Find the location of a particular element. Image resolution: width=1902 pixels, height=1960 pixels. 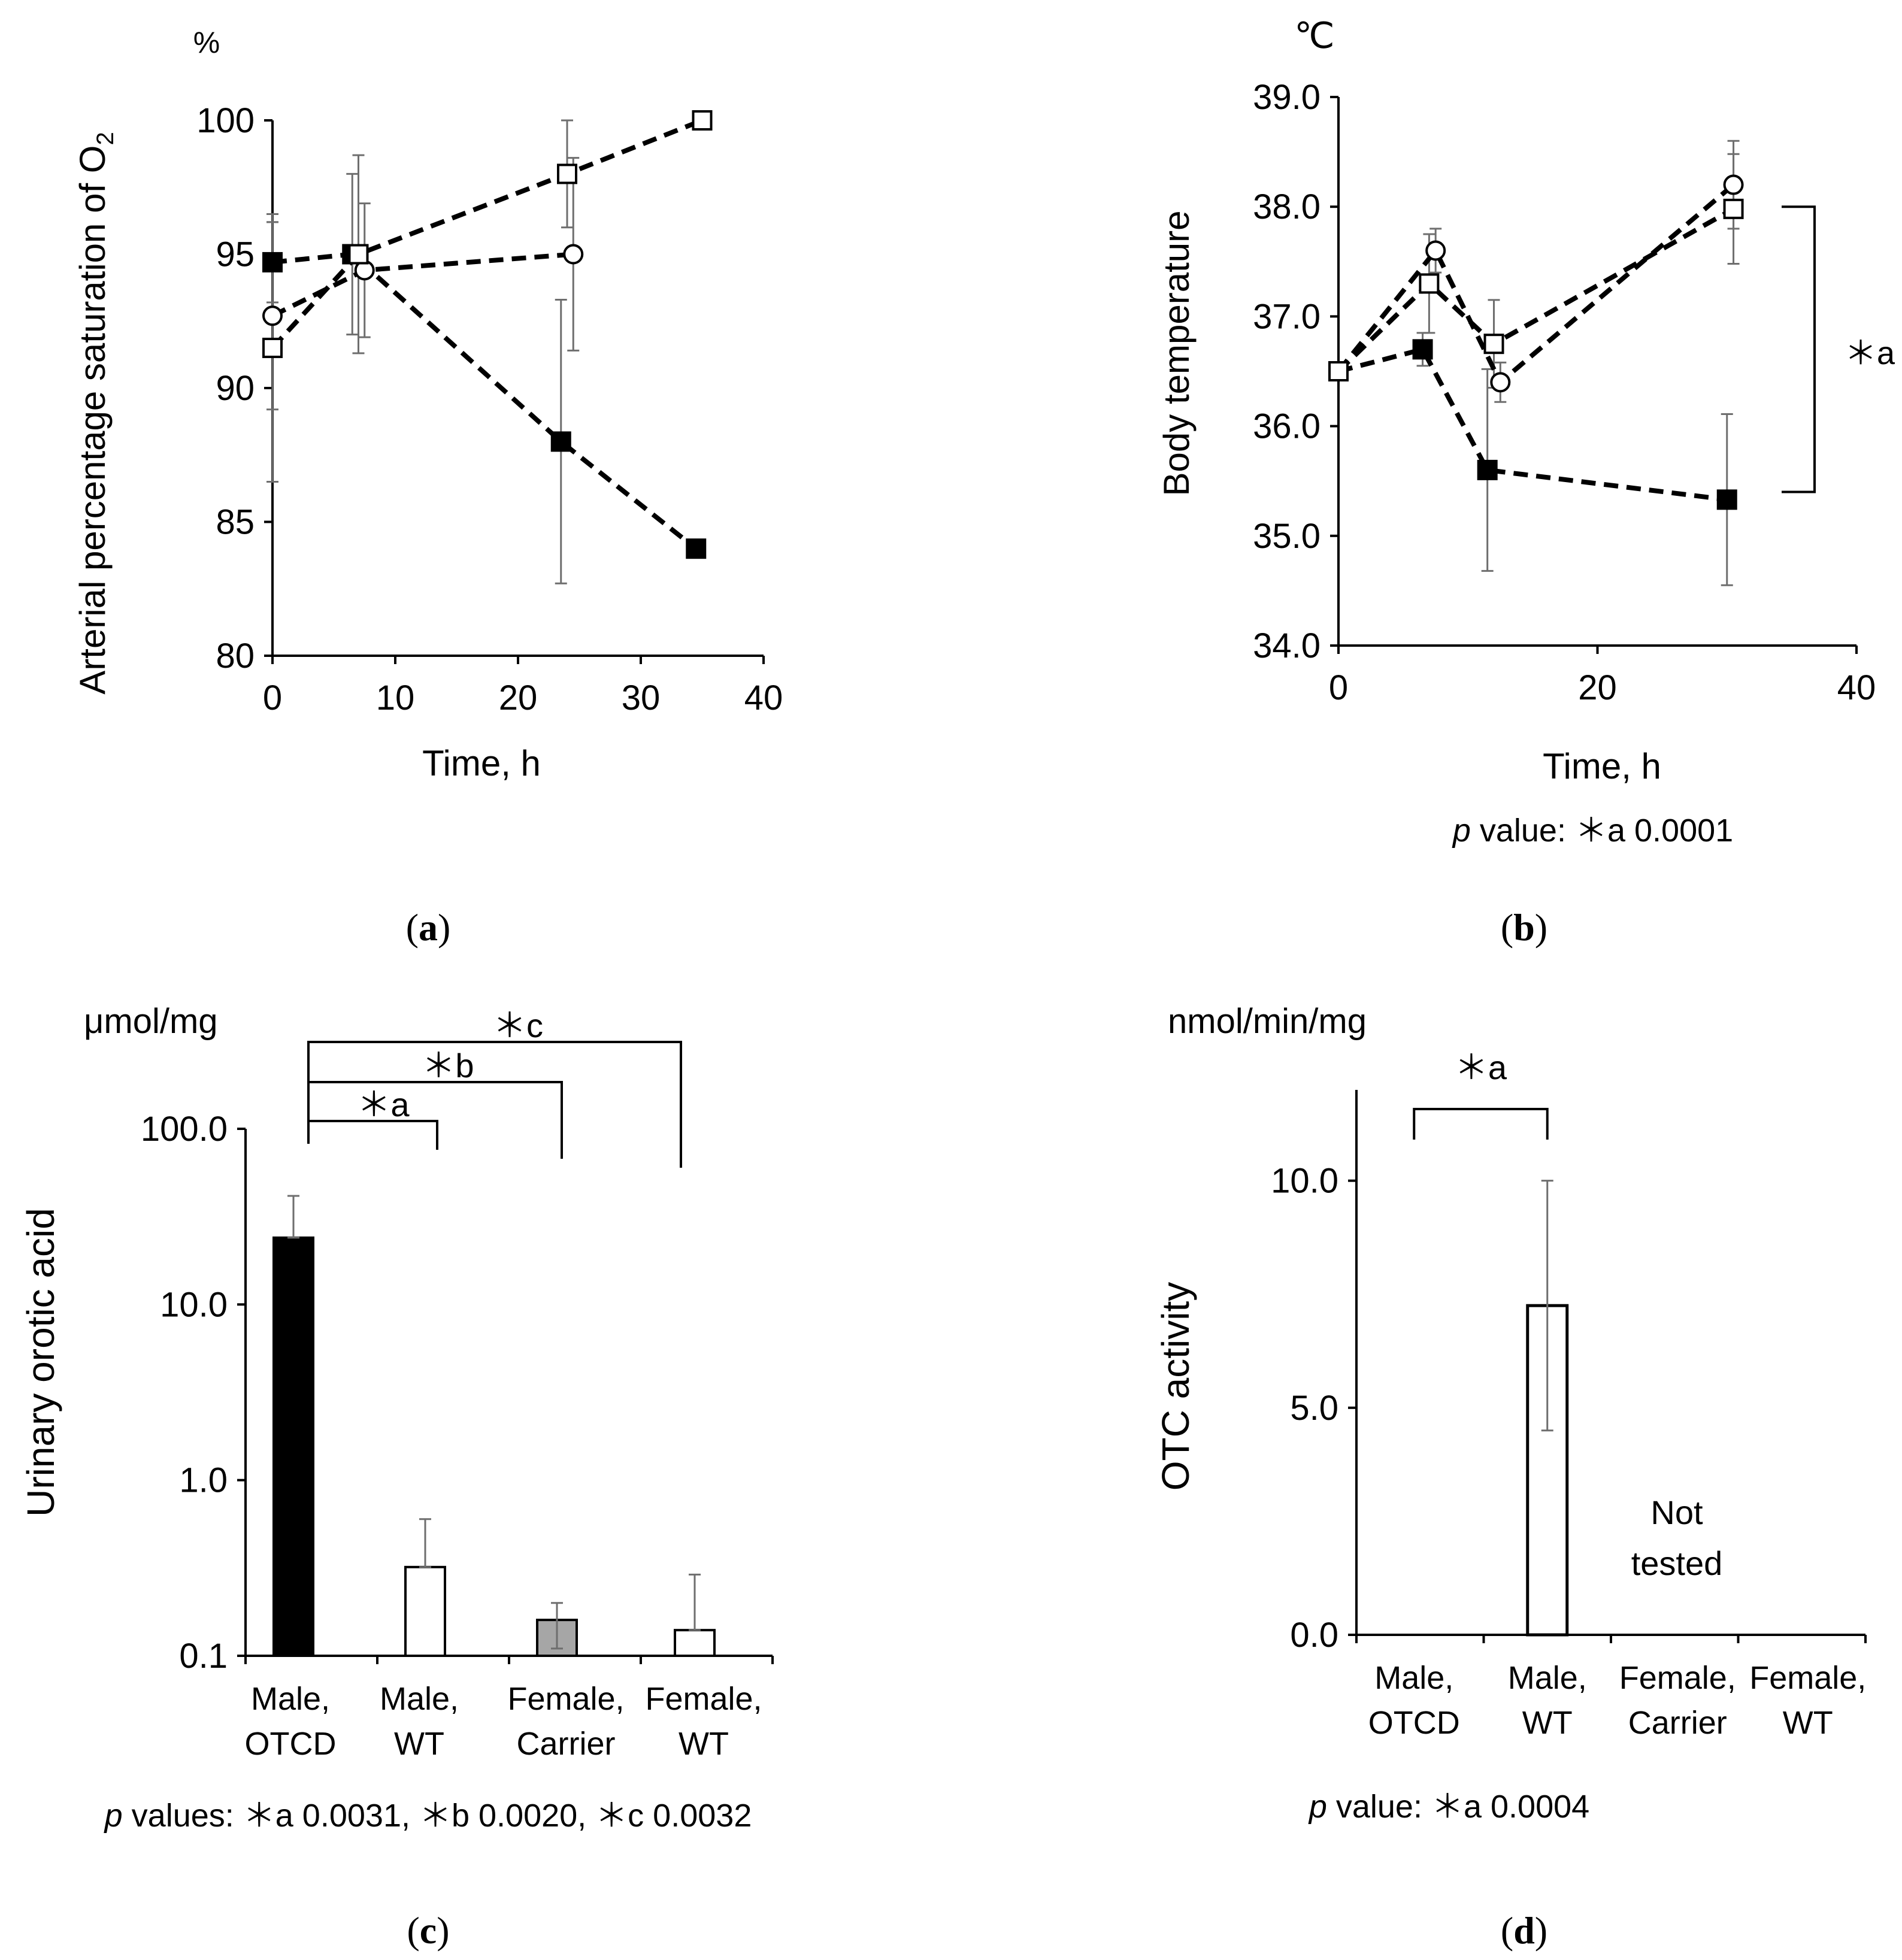

panel-c-y-tick-label: 1.0 is located at coordinates (204, 1480).